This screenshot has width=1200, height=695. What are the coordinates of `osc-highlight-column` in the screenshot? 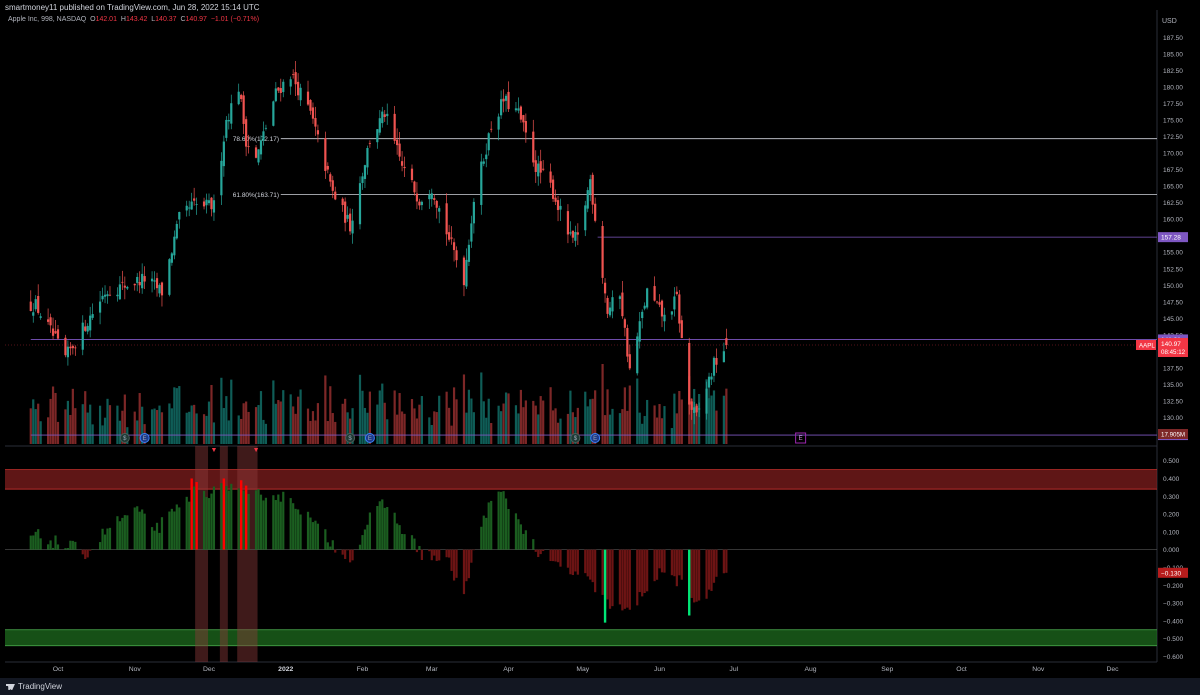 It's located at (247, 554).